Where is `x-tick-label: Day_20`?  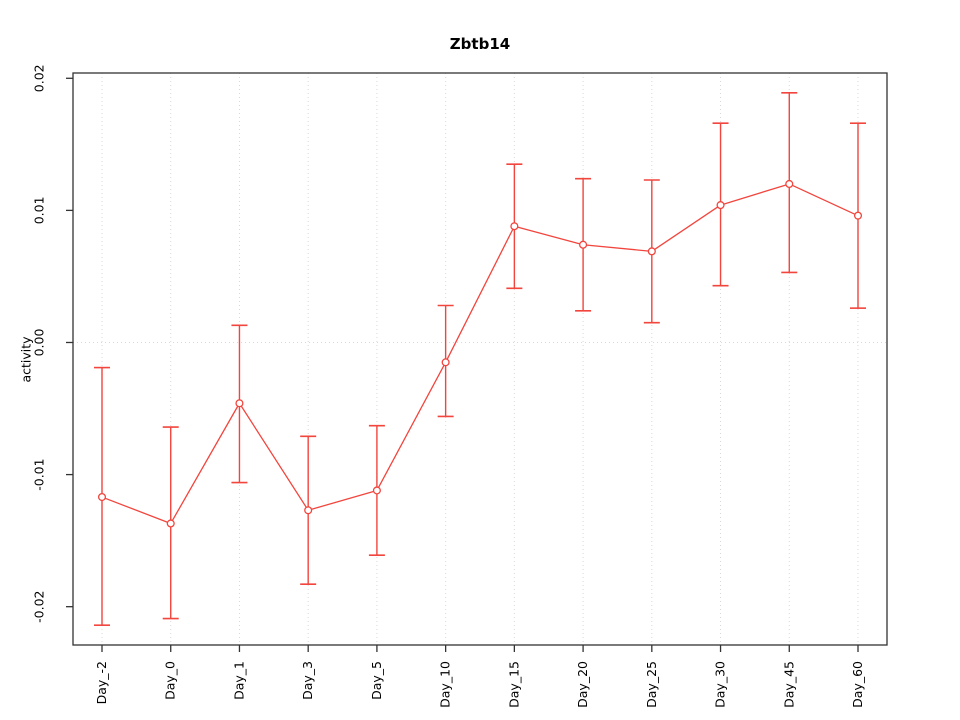
x-tick-label: Day_20 is located at coordinates (582, 684).